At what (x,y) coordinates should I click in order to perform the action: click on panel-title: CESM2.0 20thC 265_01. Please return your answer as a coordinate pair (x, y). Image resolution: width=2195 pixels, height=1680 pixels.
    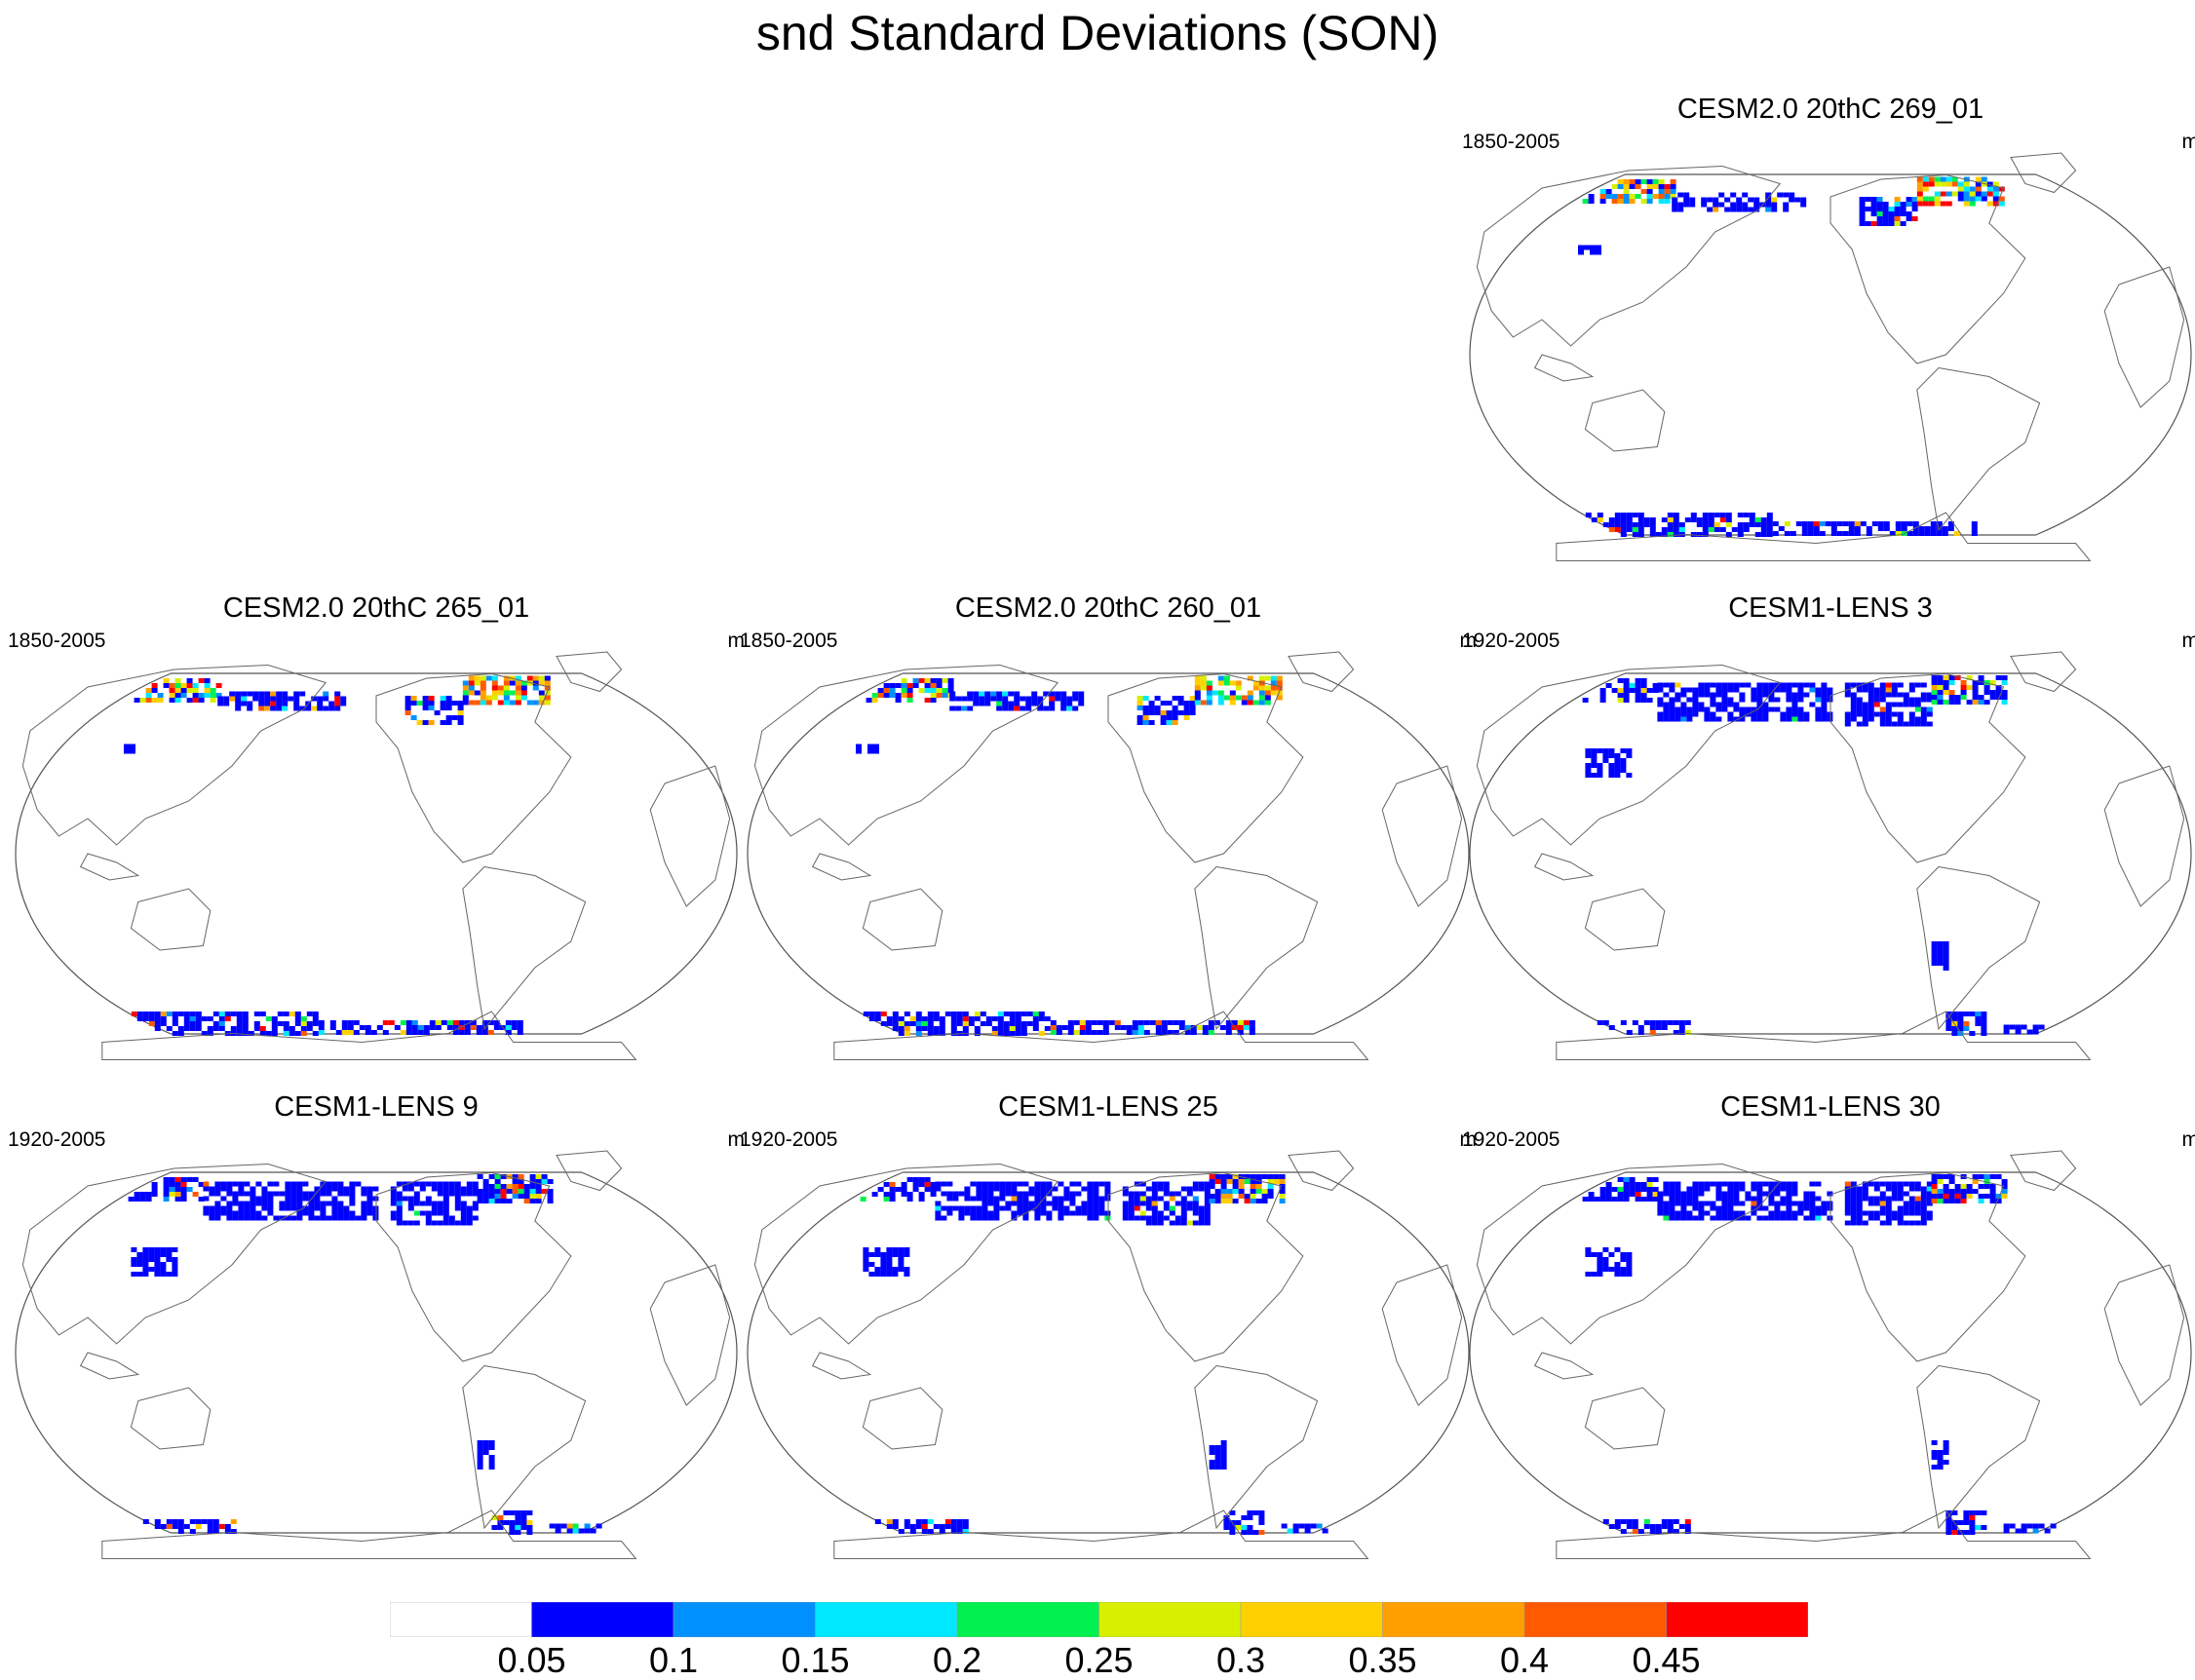
    Looking at the image, I should click on (376, 608).